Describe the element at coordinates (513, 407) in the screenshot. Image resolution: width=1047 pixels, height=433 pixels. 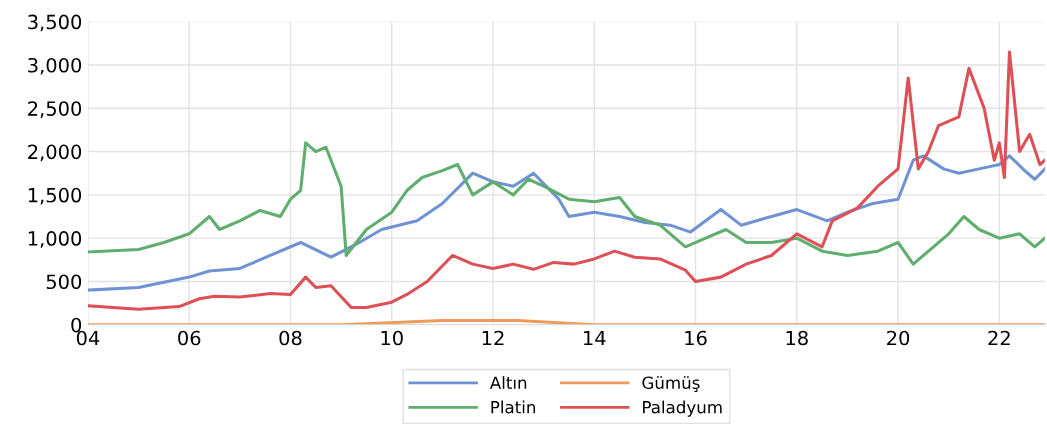
I see `legend-label: Platin` at that location.